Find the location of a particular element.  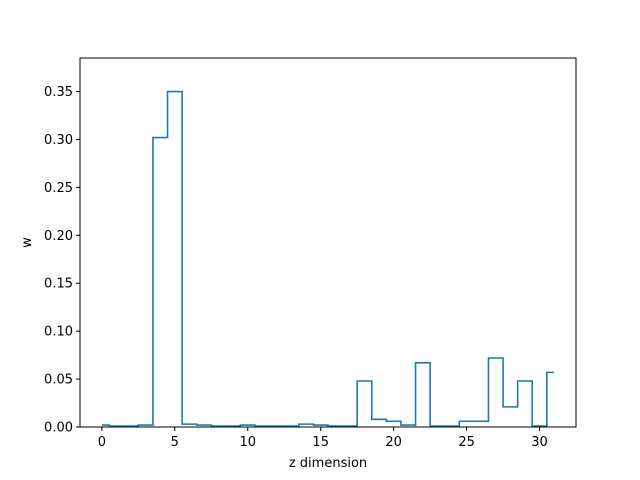

y-tick-label: 0.15 is located at coordinates (58, 284).